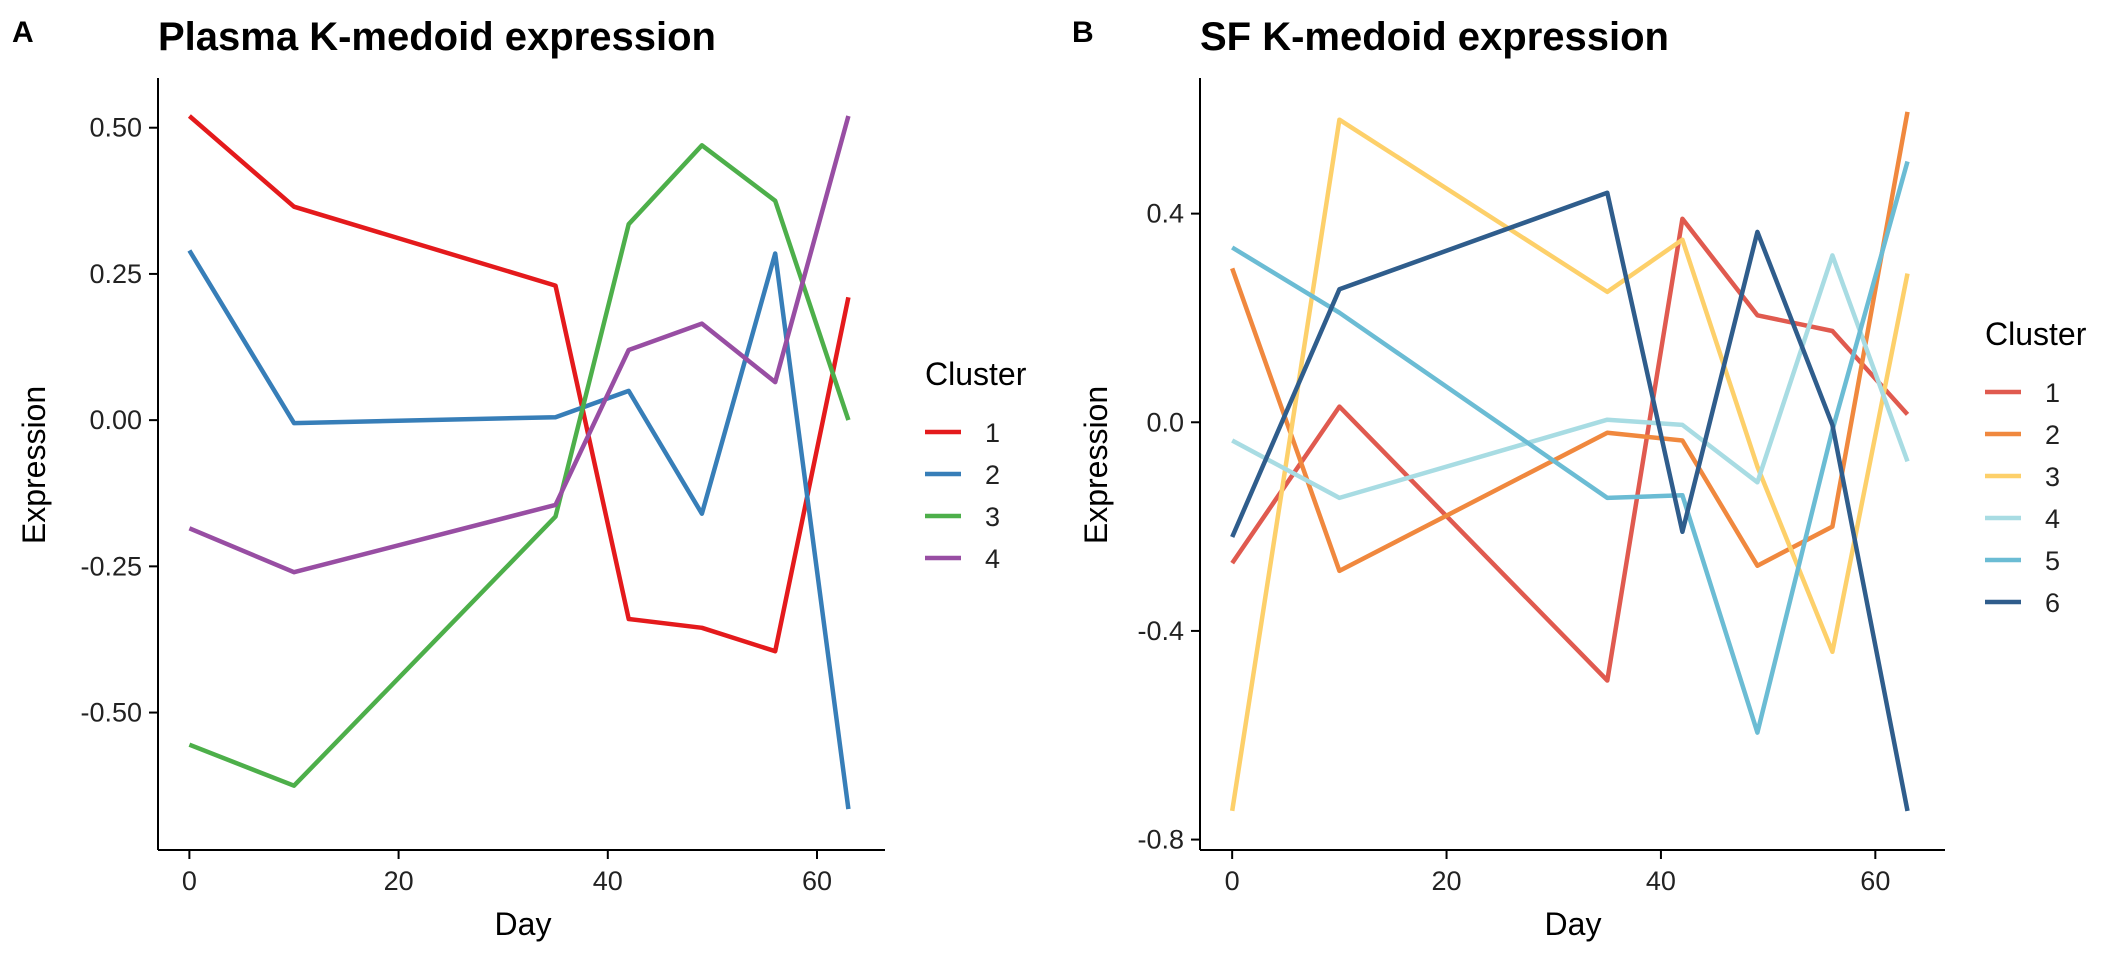 The height and width of the screenshot is (960, 2112). What do you see at coordinates (437, 37) in the screenshot?
I see `chart-title-plasma: Plasma K-medoid expression` at bounding box center [437, 37].